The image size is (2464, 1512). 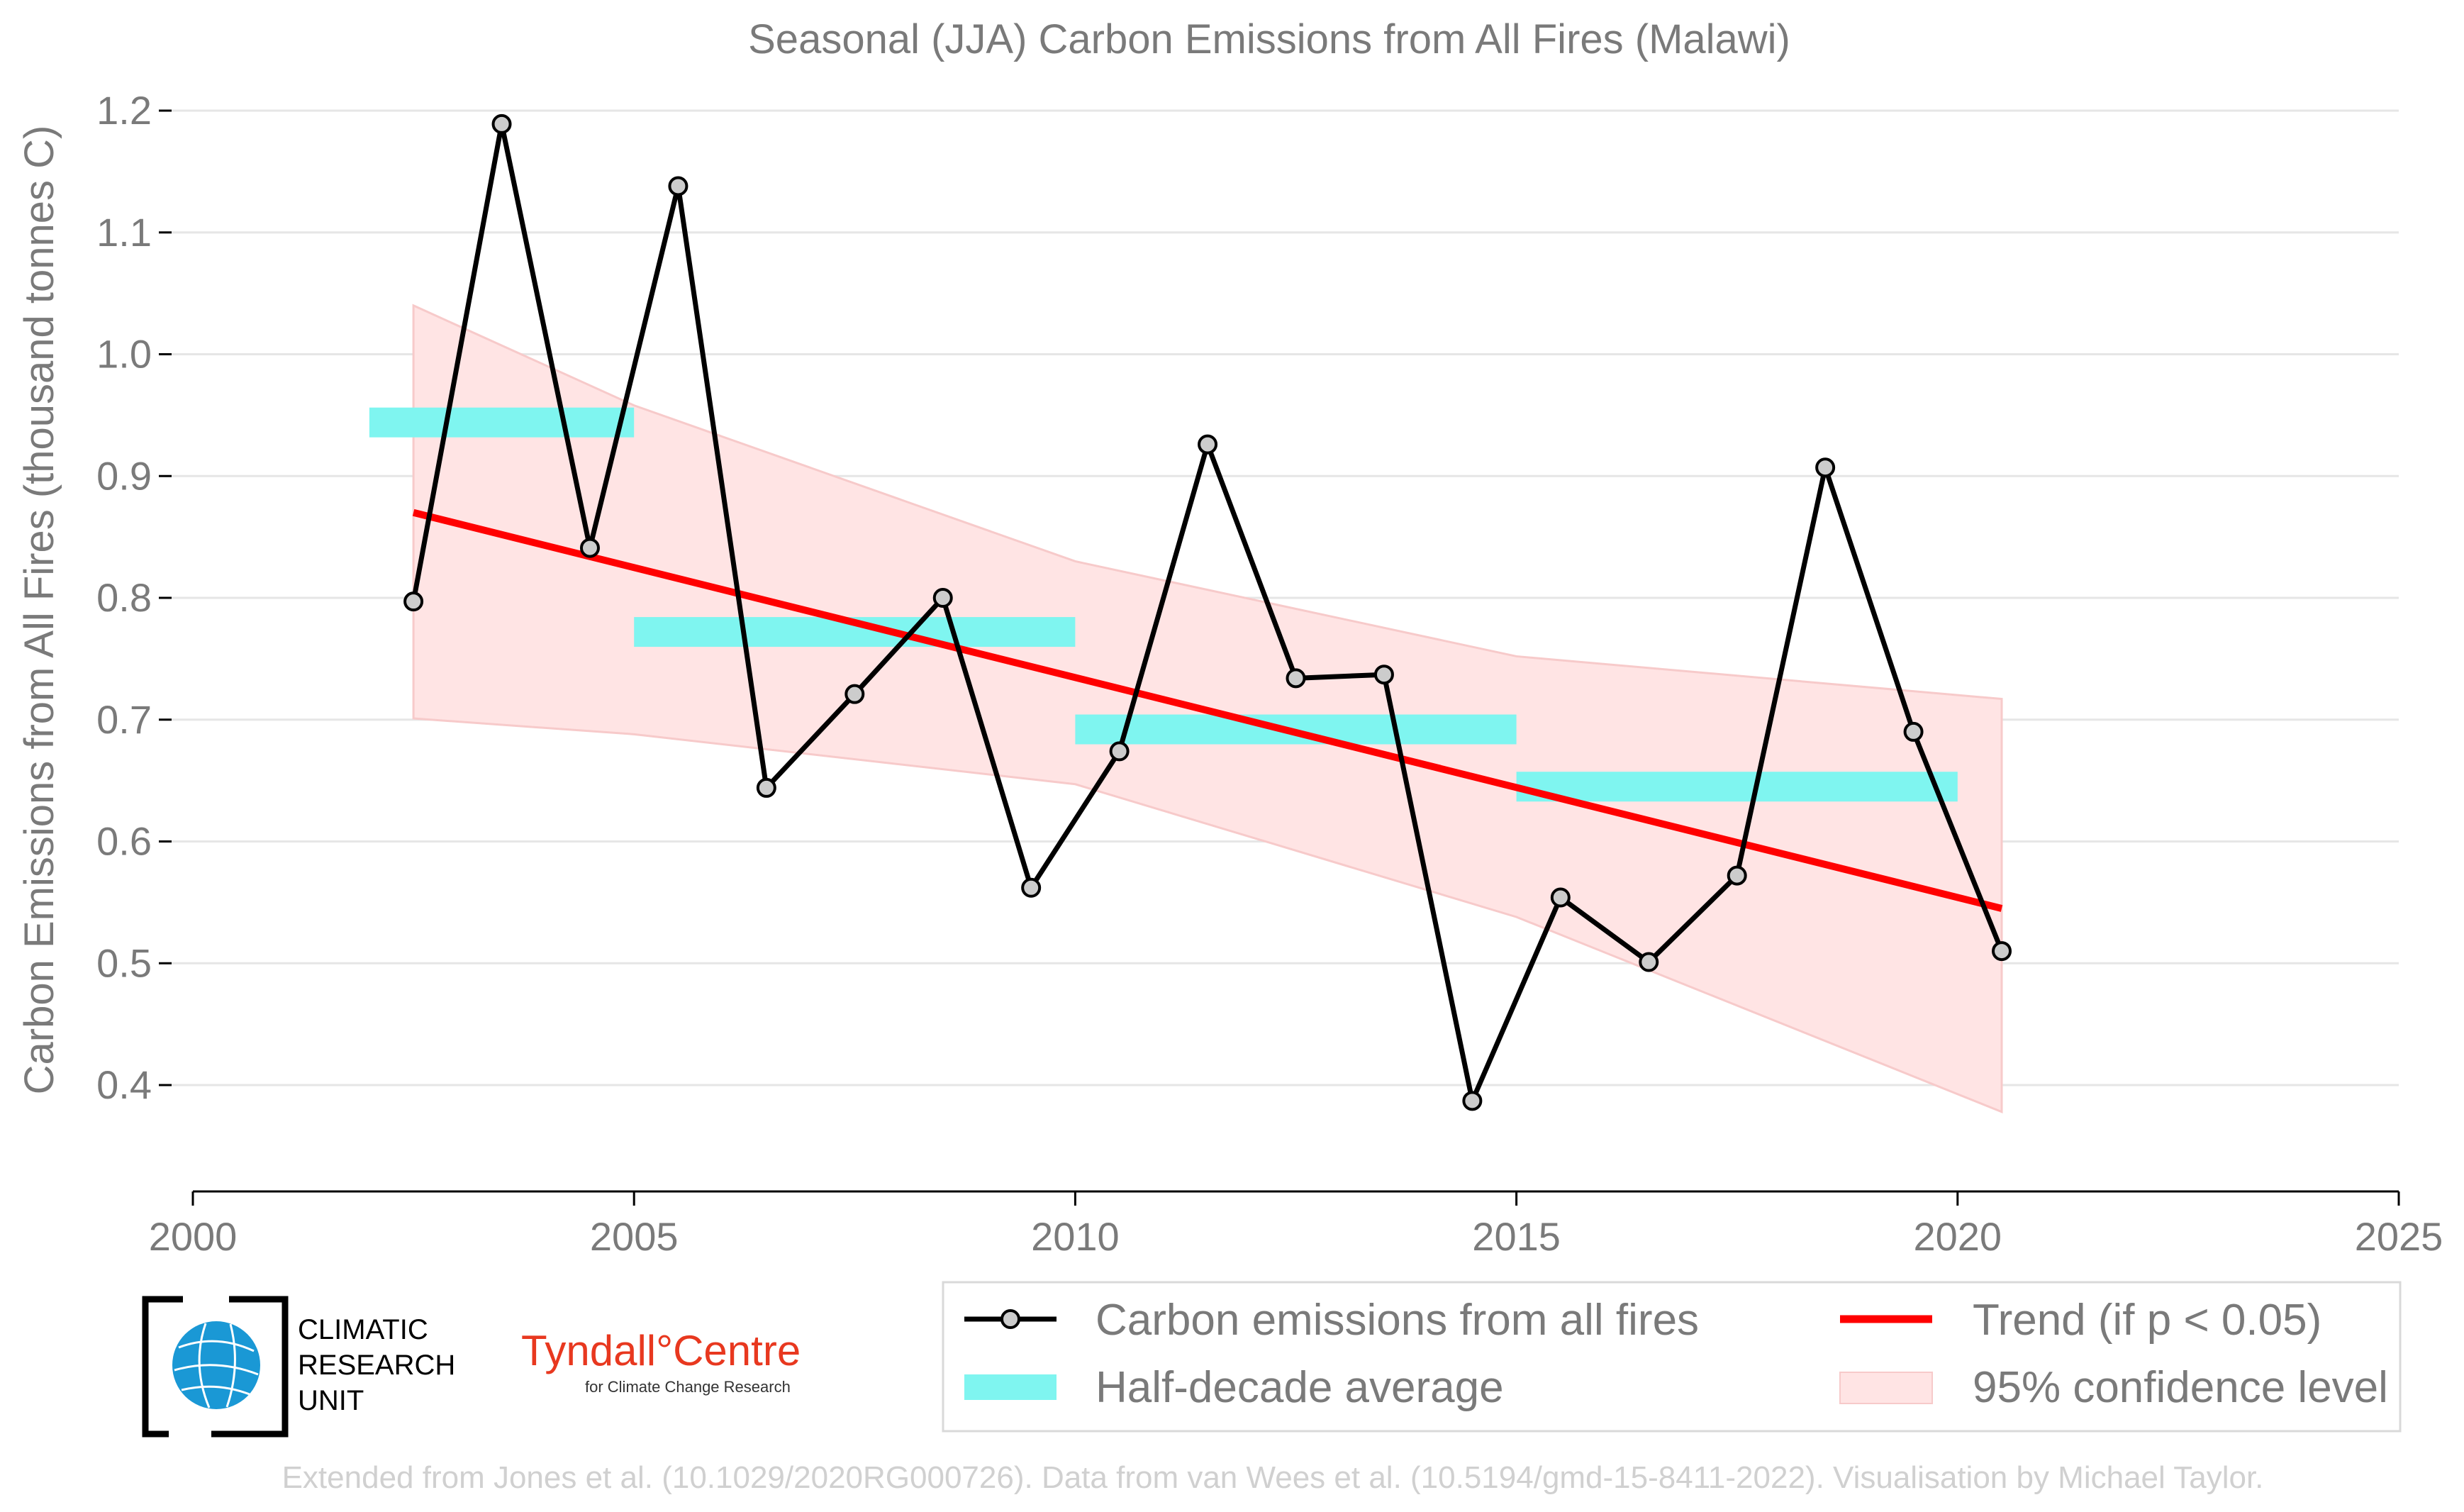 I want to click on legend-trend-label: Trend (if p < 0.05), so click(x=2147, y=1320).